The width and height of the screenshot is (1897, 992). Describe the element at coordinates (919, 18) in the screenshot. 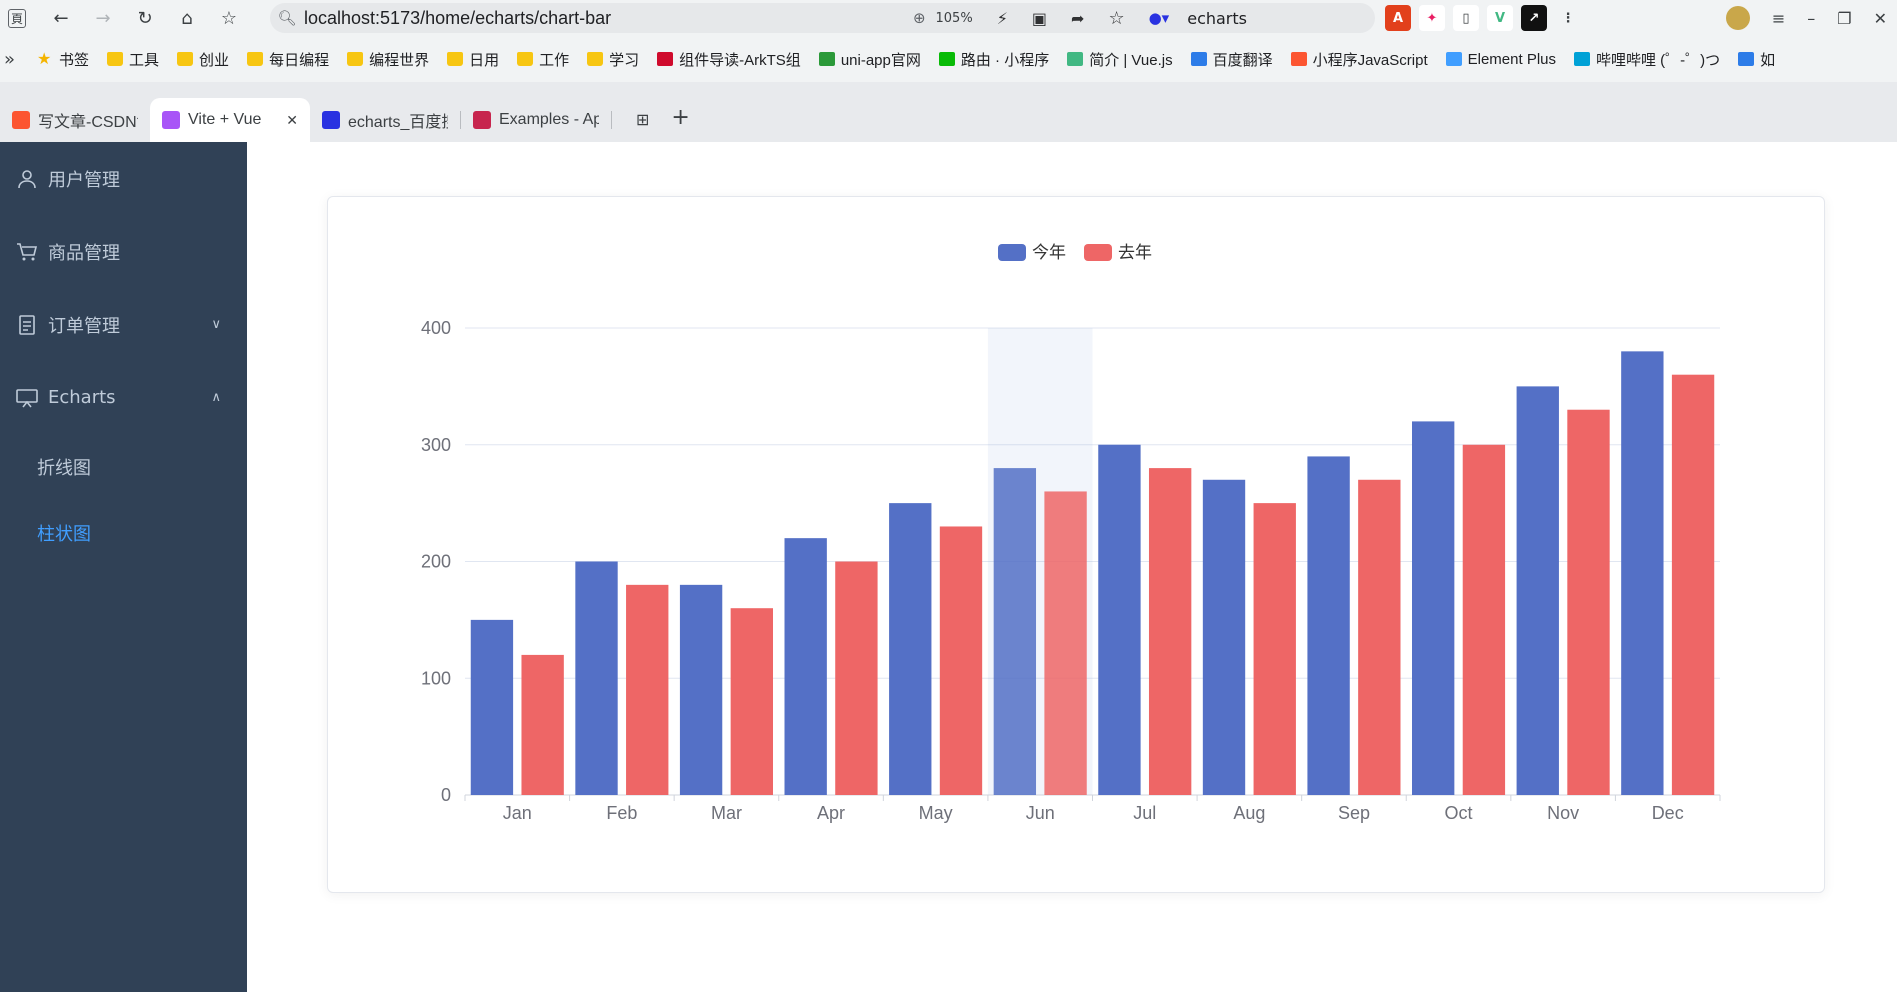

I see `zoom-icon: ⊕` at that location.